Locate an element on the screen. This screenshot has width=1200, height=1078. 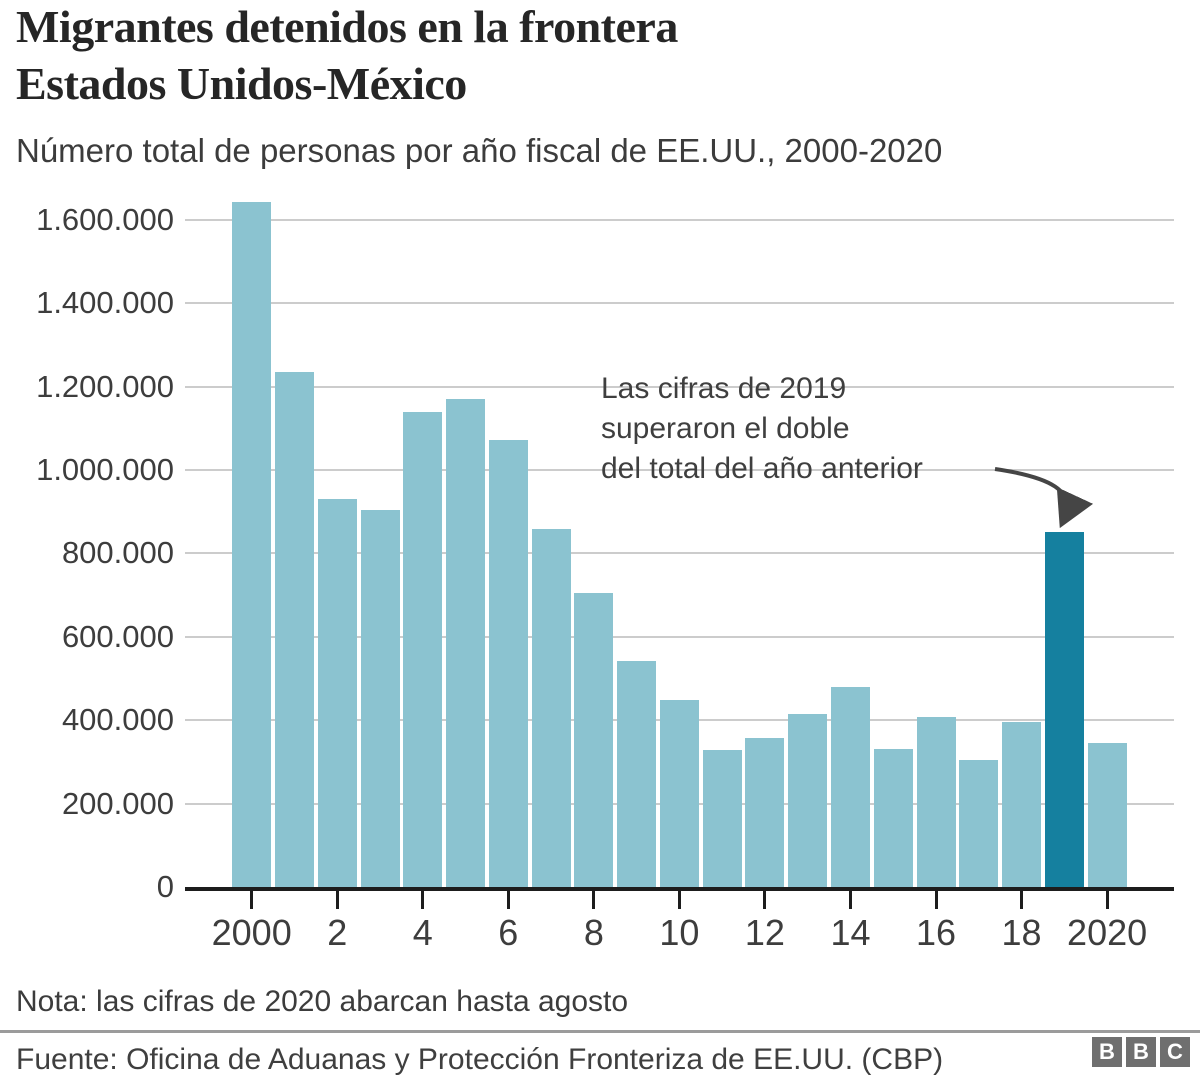
bar-2012 is located at coordinates (765, 812).